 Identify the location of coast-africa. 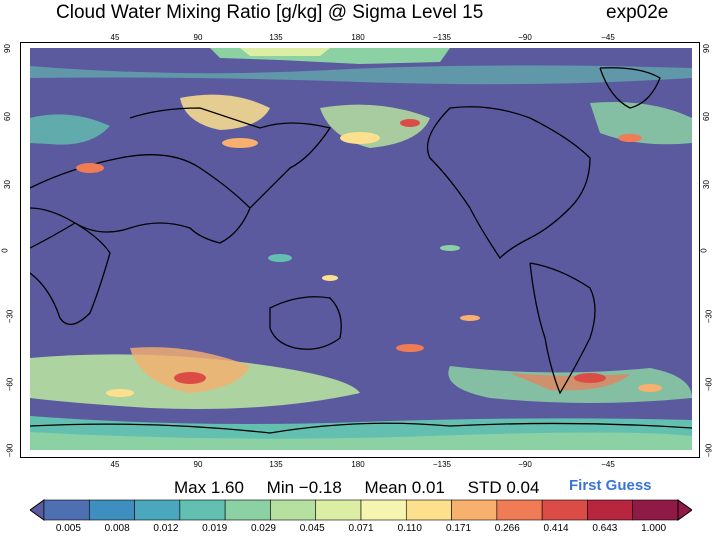
(70, 273).